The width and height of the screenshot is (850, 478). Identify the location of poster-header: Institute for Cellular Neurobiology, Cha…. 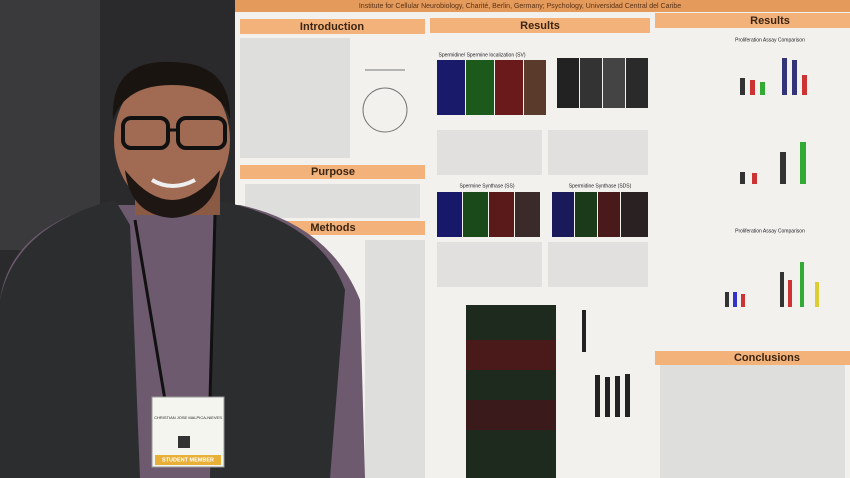
(520, 6).